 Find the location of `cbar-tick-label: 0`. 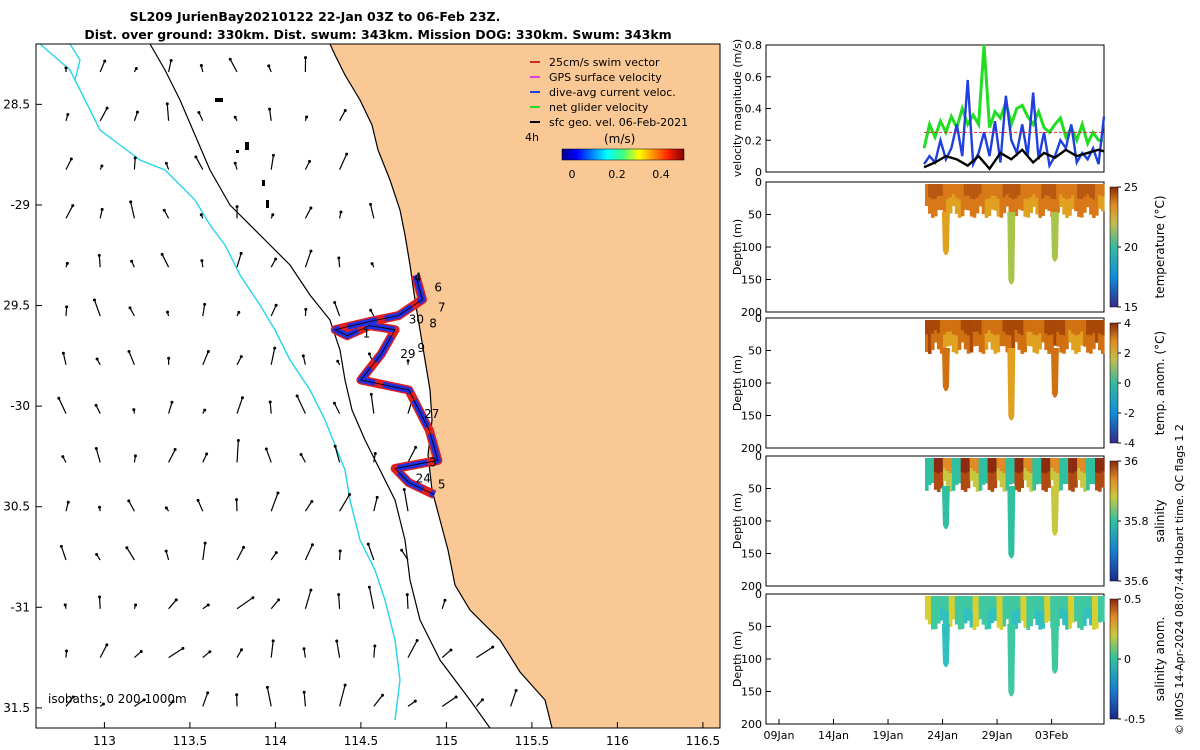

cbar-tick-label: 0 is located at coordinates (1127, 659).